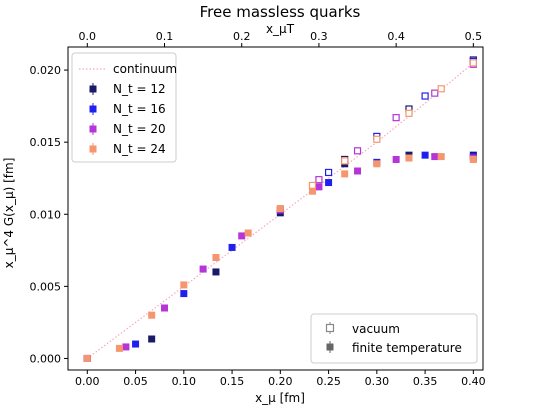  What do you see at coordinates (319, 36) in the screenshot?
I see `top-x-tick-label: 0.3` at bounding box center [319, 36].